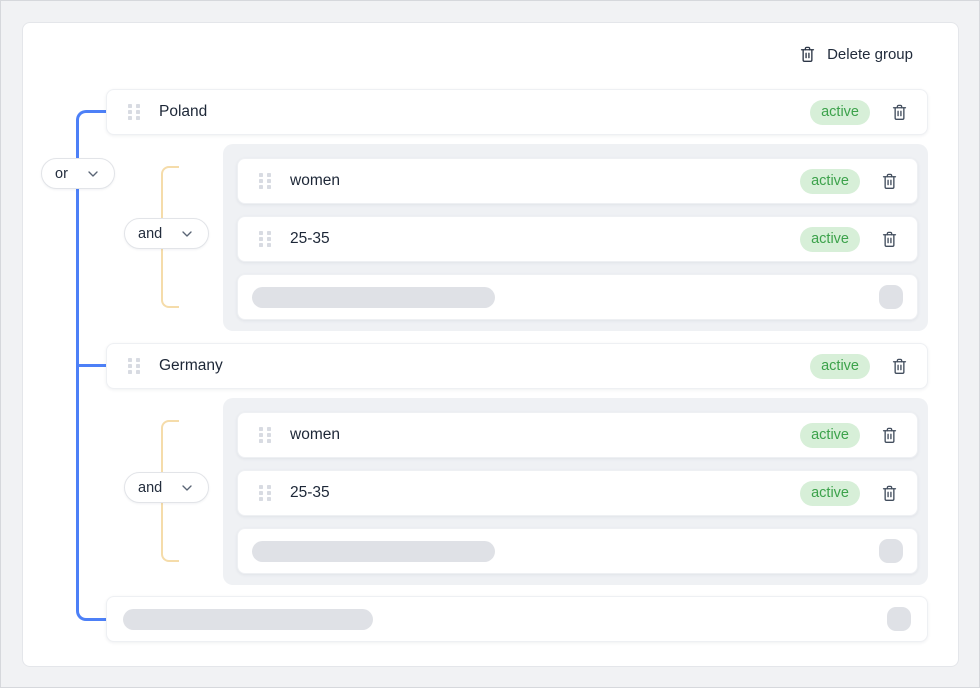 The image size is (980, 688). I want to click on group-row-poland: Poland active, so click(517, 112).